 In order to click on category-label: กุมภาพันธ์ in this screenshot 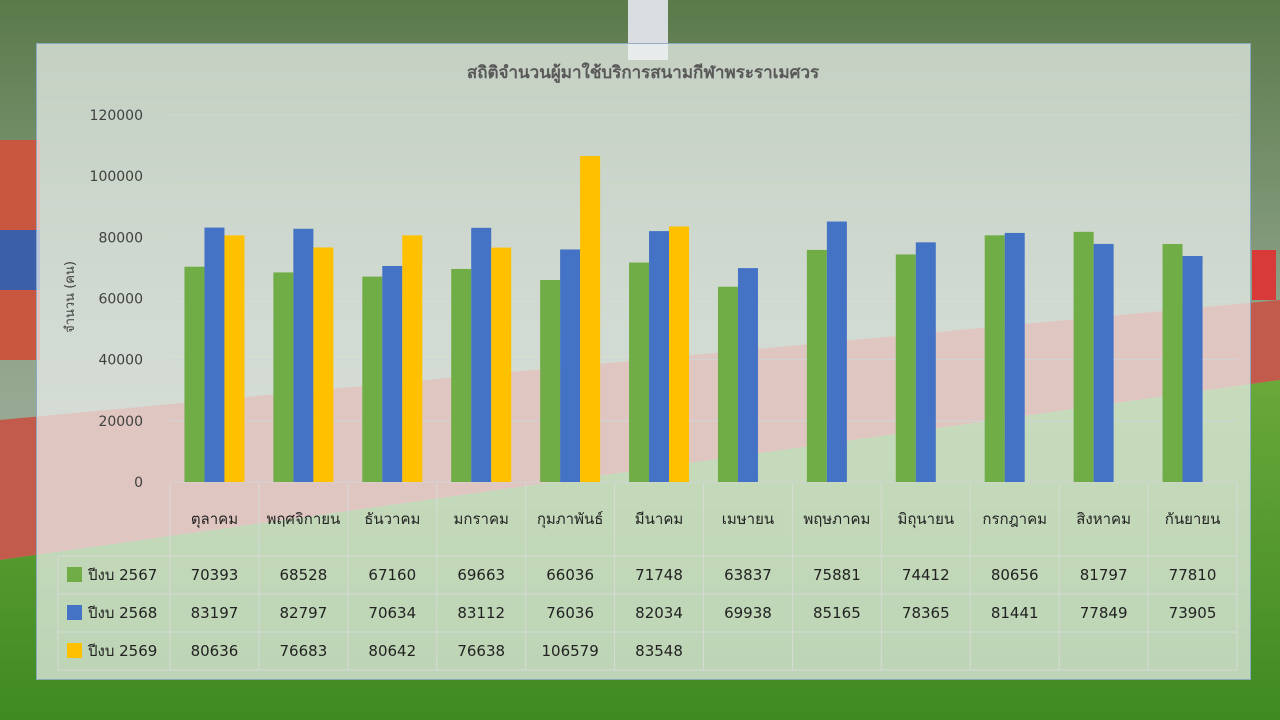, I will do `click(570, 519)`.